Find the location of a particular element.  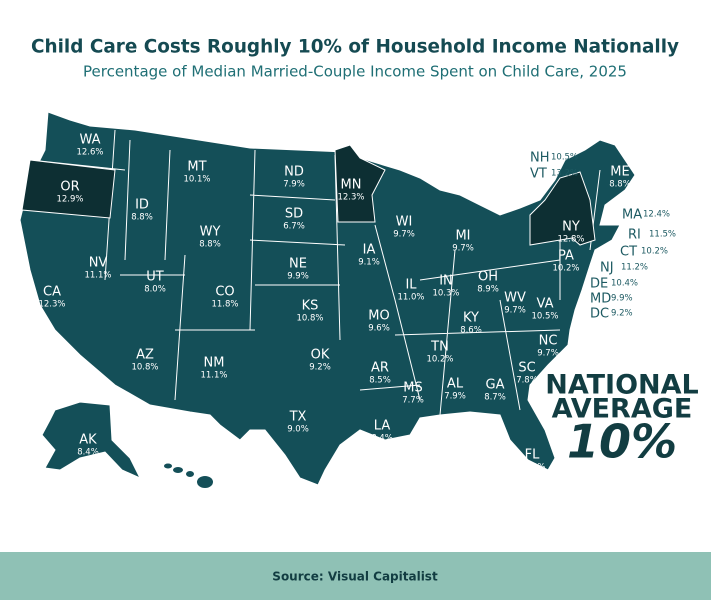

state-abbr: SC is located at coordinates (526, 368).